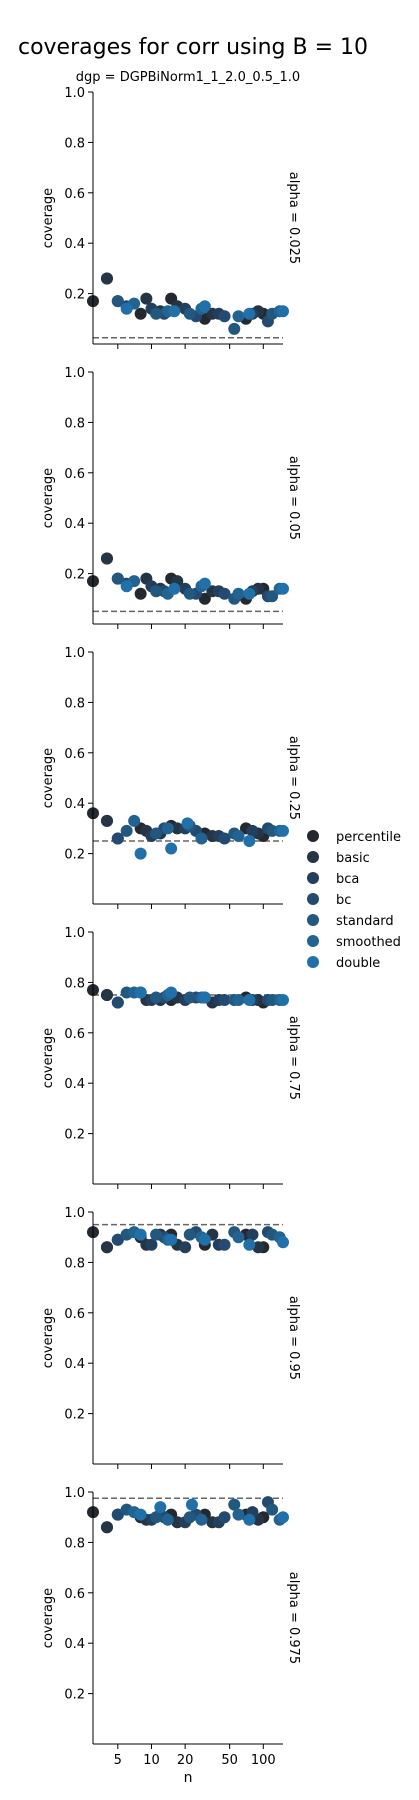  What do you see at coordinates (293, 778) in the screenshot?
I see `panel-label: alpha = 0.25` at bounding box center [293, 778].